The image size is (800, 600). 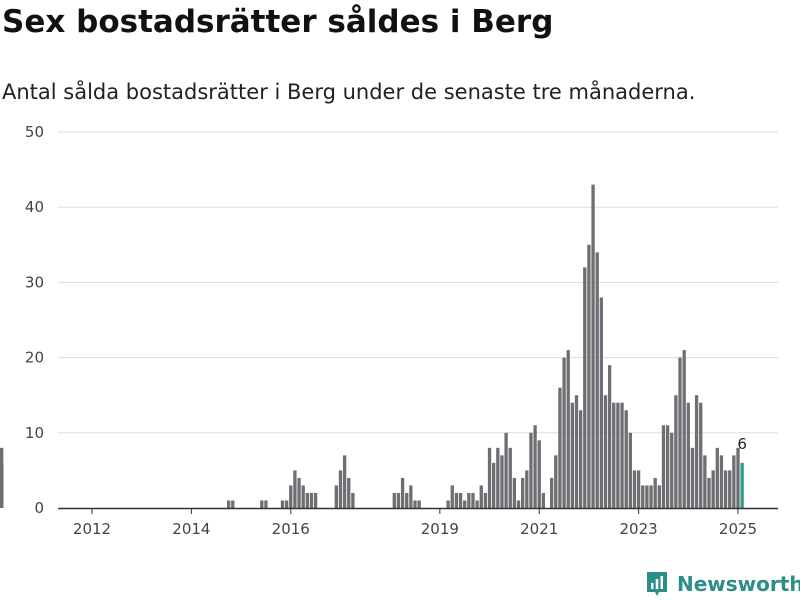 What do you see at coordinates (34, 207) in the screenshot?
I see `y-tick-label: 40` at bounding box center [34, 207].